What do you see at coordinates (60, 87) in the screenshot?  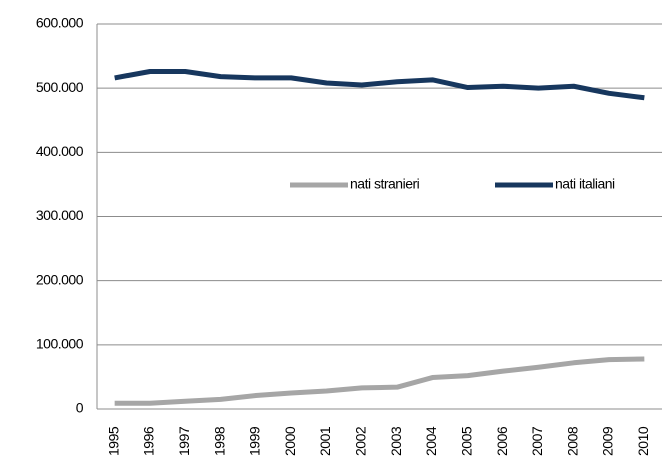 I see `y-tick-label: 500.000` at bounding box center [60, 87].